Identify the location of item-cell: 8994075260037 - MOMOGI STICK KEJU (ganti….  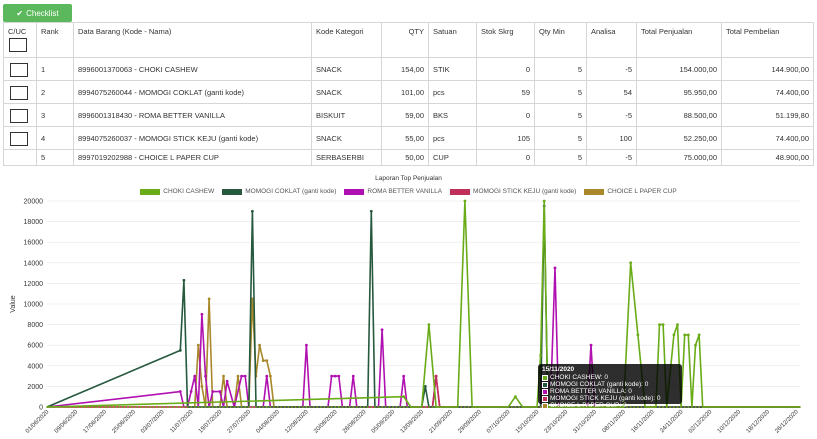
(192, 138).